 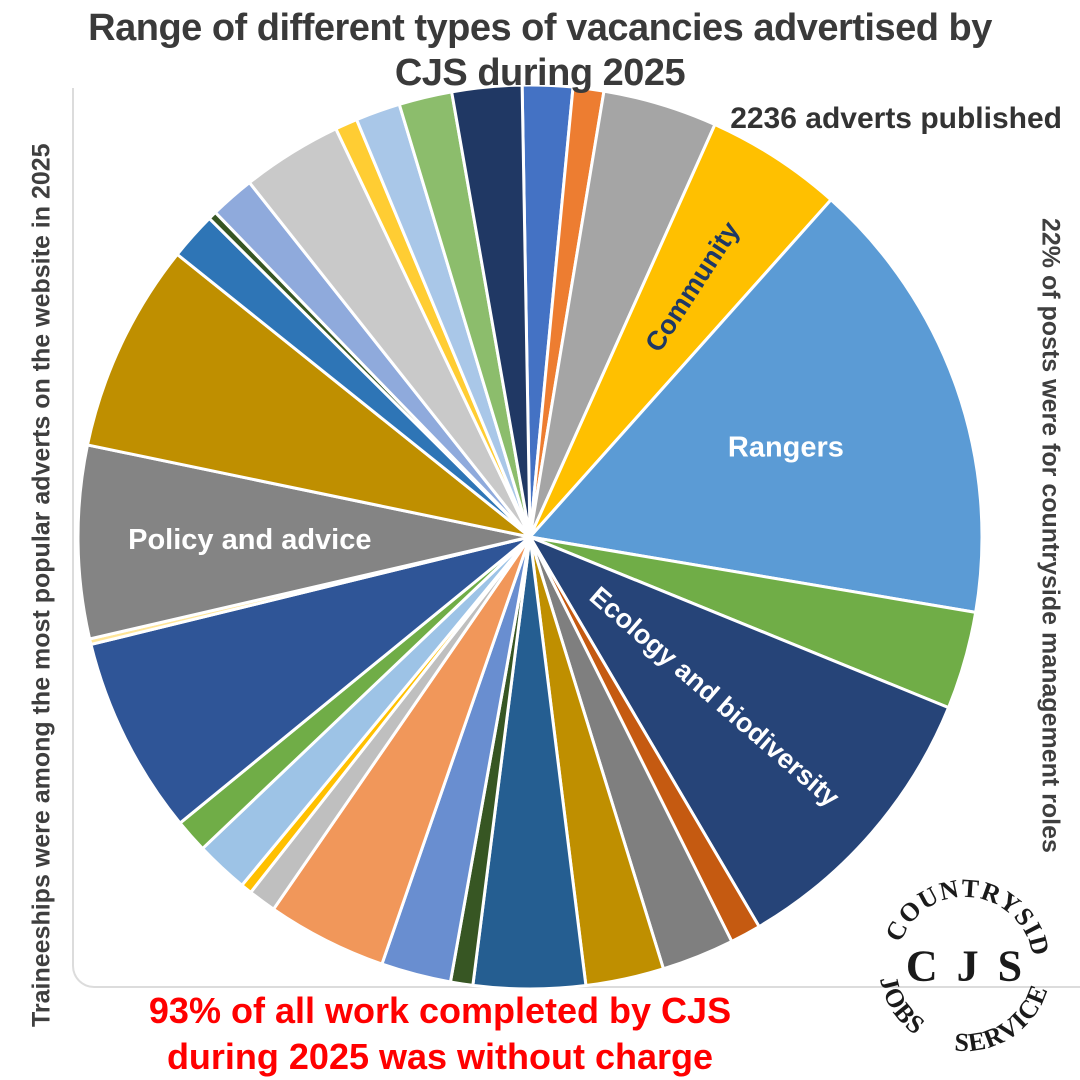 I want to click on logo-arc-service: SERVICE, so click(x=1003, y=1018).